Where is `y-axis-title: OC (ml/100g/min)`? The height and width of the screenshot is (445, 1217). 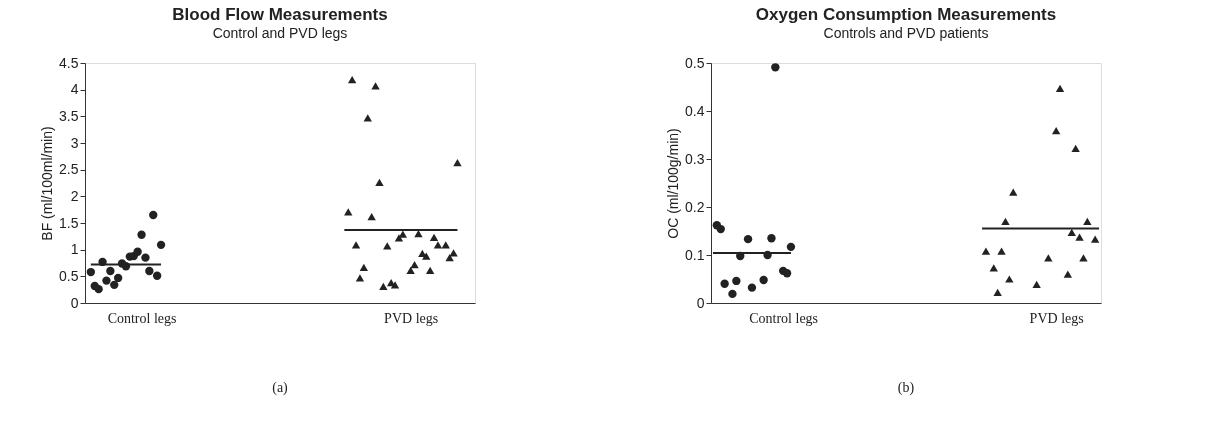
y-axis-title: OC (ml/100g/min) is located at coordinates (673, 183).